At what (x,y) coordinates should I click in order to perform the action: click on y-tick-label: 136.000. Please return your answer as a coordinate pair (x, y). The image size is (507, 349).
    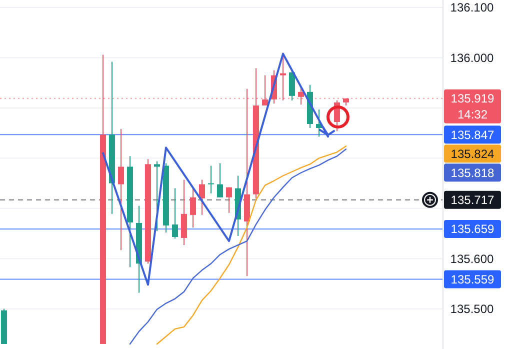
    Looking at the image, I should click on (472, 57).